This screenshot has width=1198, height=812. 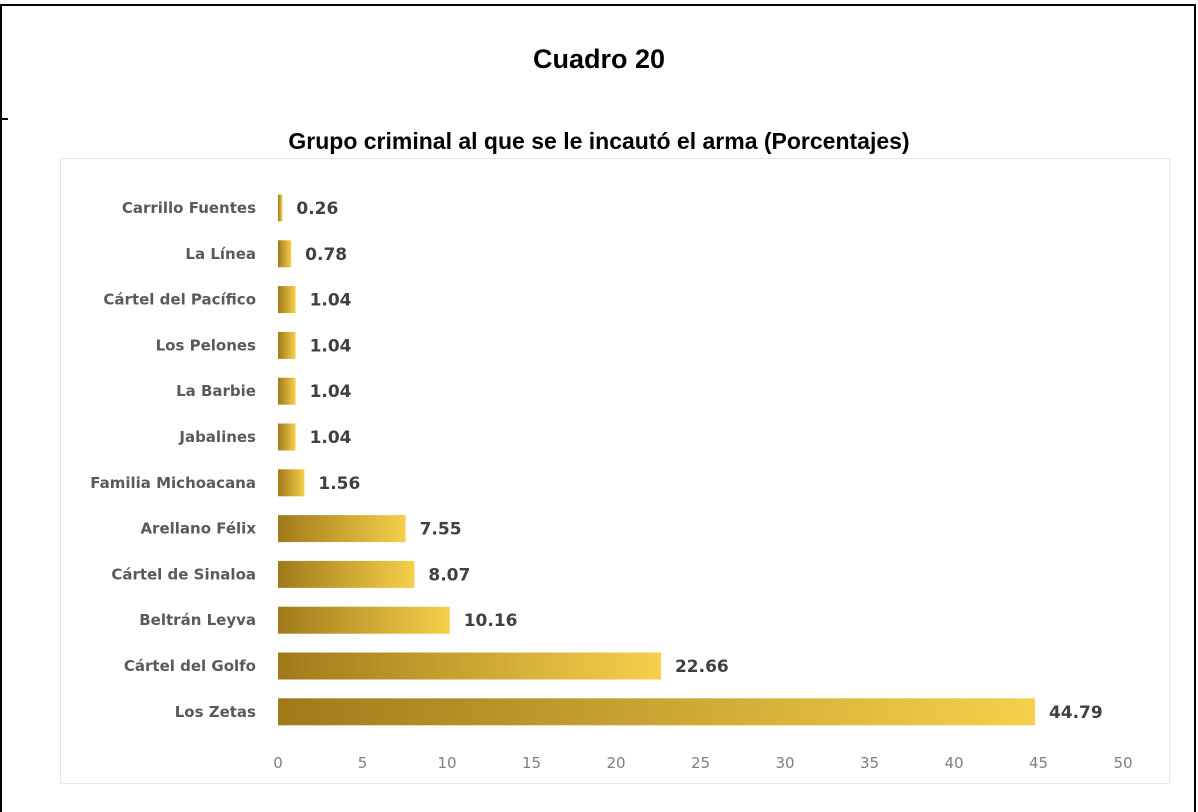 What do you see at coordinates (531, 763) in the screenshot?
I see `x-tick-label: 15` at bounding box center [531, 763].